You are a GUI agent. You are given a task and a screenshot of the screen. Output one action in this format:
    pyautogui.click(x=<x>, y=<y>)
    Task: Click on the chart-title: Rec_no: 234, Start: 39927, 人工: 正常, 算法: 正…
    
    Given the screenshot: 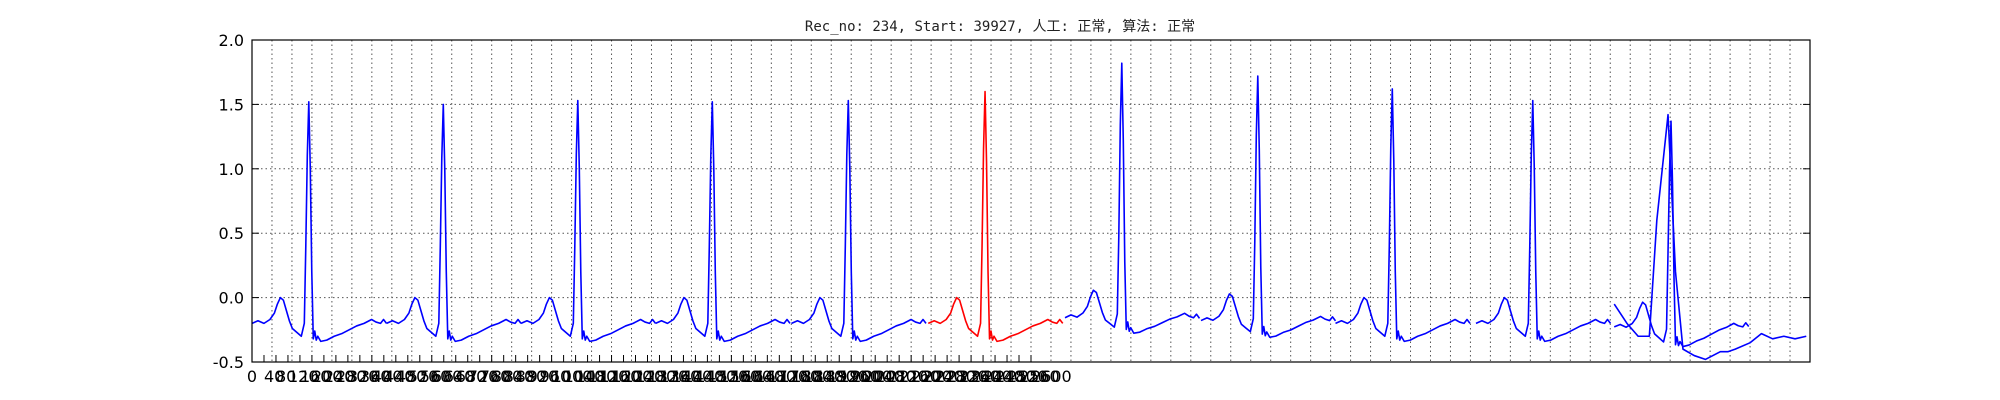 What is the action you would take?
    pyautogui.click(x=1000, y=27)
    